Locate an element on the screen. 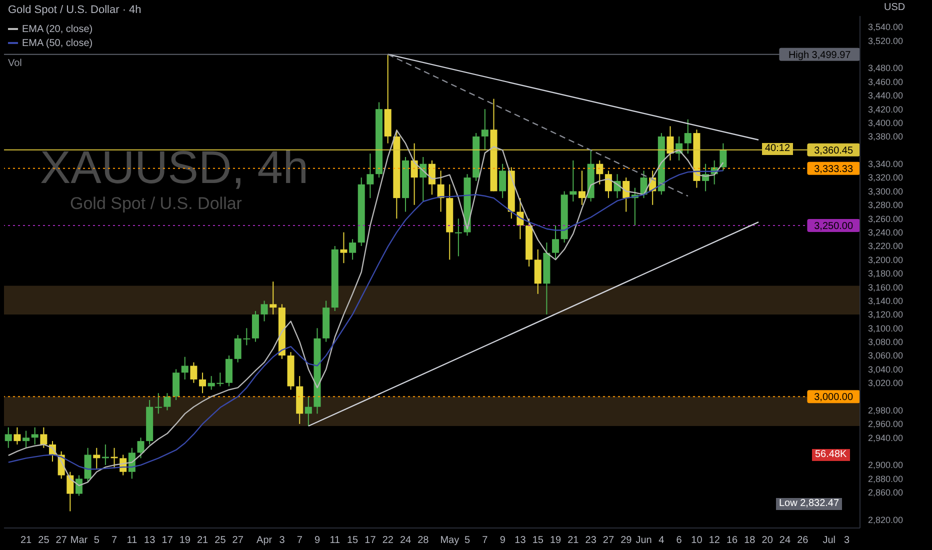 Image resolution: width=932 pixels, height=550 pixels. y-tick-label: 3,480.00 is located at coordinates (886, 68).